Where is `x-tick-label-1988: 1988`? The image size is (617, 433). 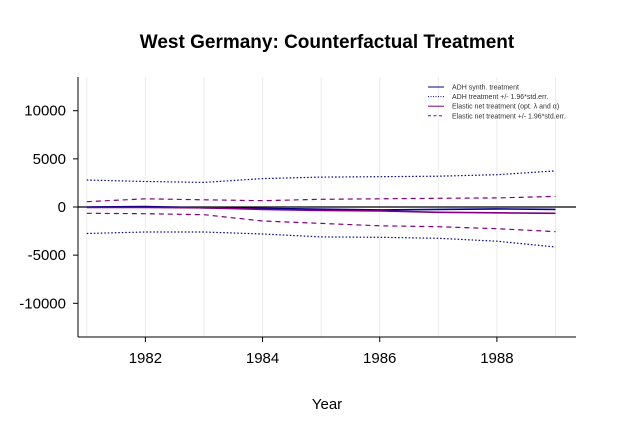
x-tick-label-1988: 1988 is located at coordinates (496, 358).